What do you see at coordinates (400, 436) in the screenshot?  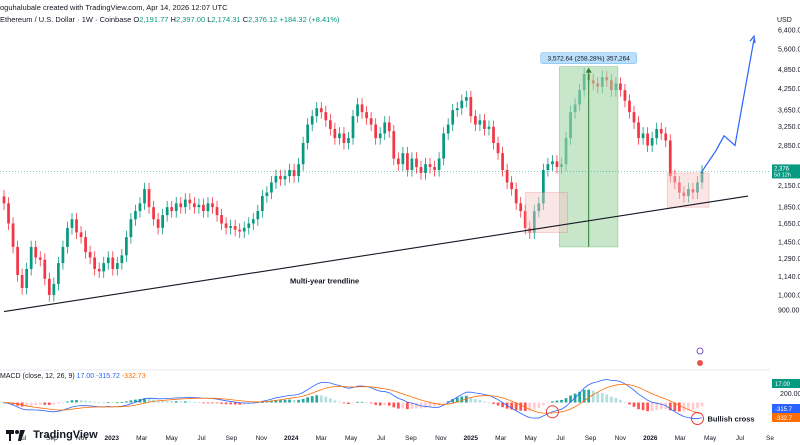 I see `footer: TradingView` at bounding box center [400, 436].